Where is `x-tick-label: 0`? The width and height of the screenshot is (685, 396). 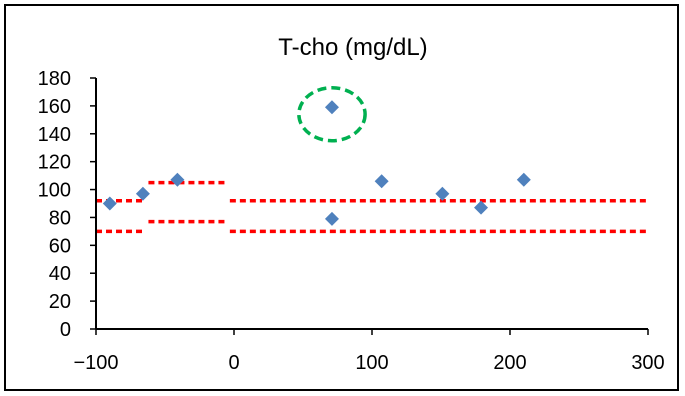
x-tick-label: 0 is located at coordinates (233, 363).